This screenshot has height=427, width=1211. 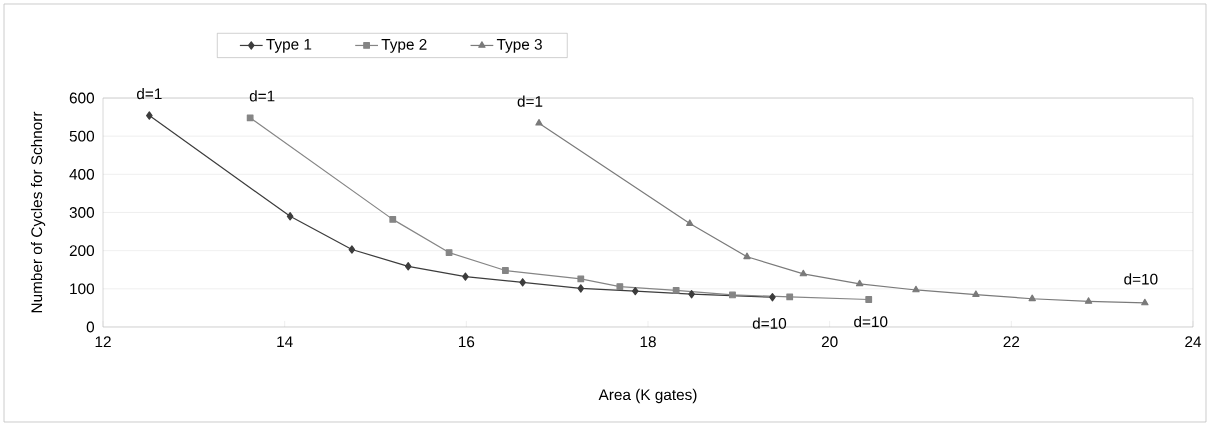 What do you see at coordinates (404, 45) in the screenshot?
I see `legend-label: Type 2` at bounding box center [404, 45].